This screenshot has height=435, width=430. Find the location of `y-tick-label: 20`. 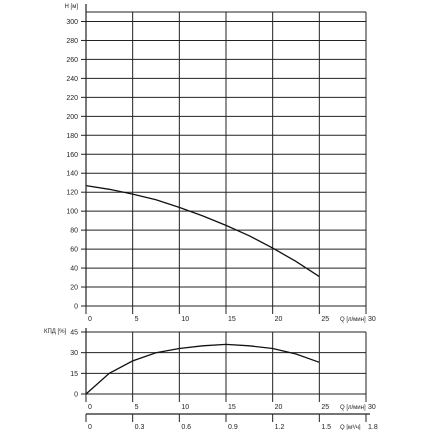

y-tick-label: 20 is located at coordinates (74, 288).